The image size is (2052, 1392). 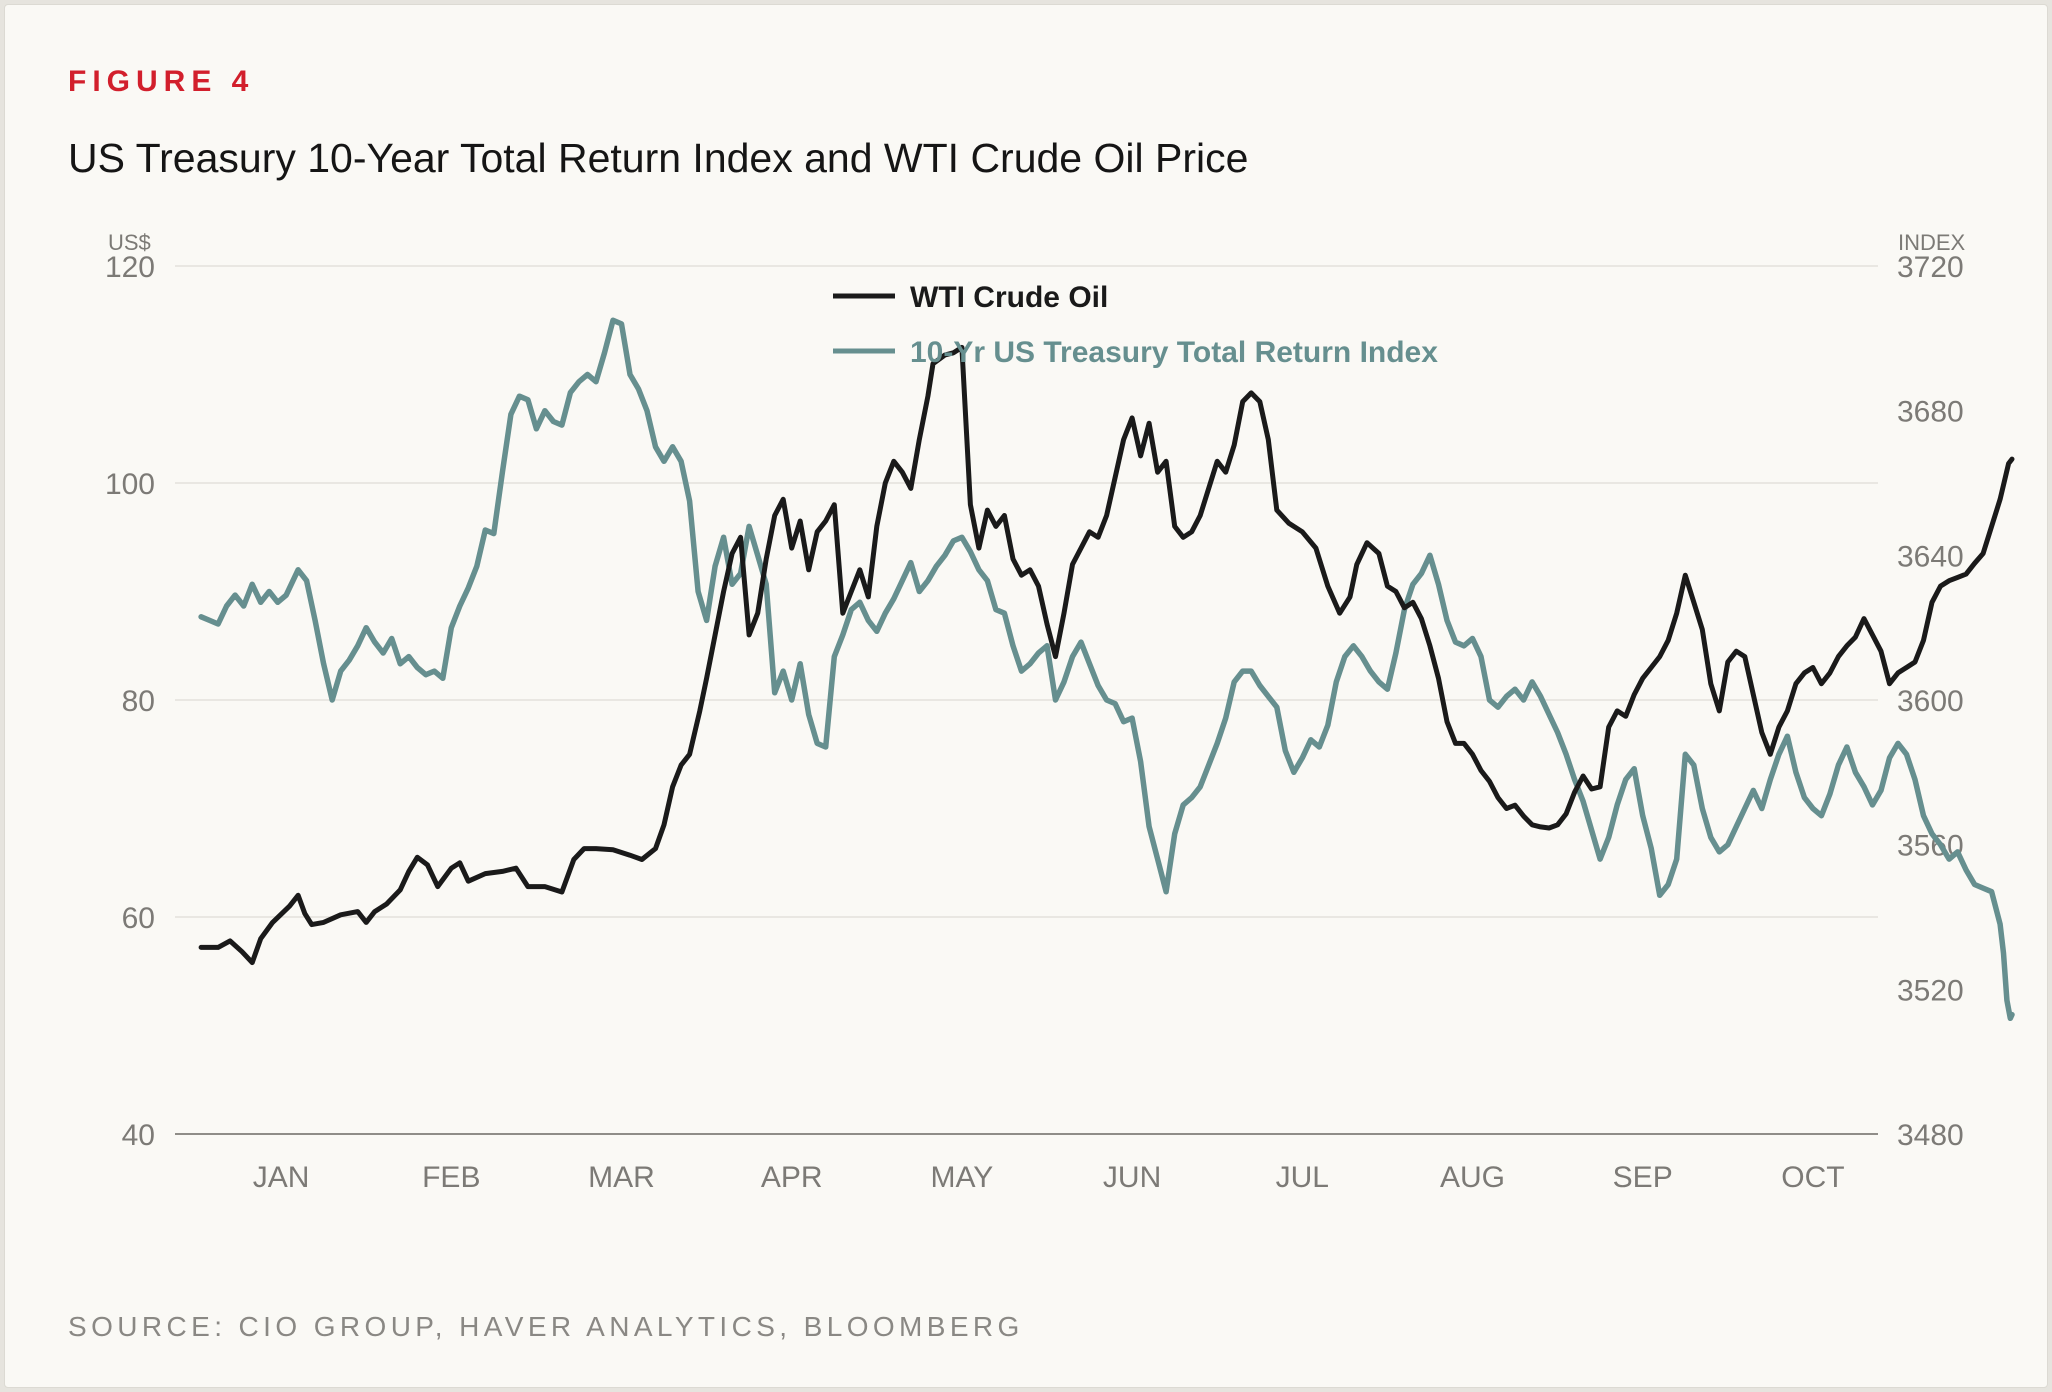 I want to click on x-axis-month-label: SEP, so click(x=1643, y=1177).